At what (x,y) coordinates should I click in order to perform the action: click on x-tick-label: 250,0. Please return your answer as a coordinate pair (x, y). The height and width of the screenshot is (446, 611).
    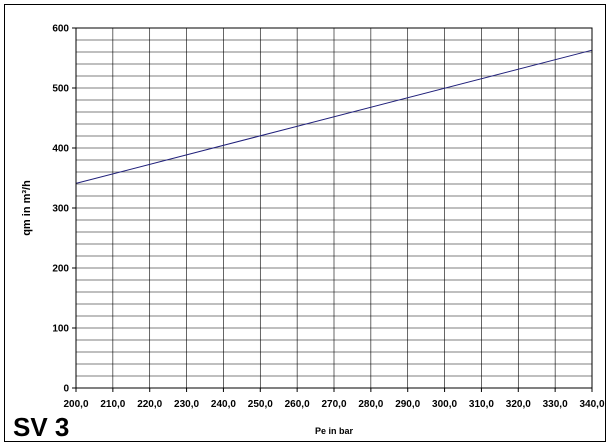
    Looking at the image, I should click on (260, 404).